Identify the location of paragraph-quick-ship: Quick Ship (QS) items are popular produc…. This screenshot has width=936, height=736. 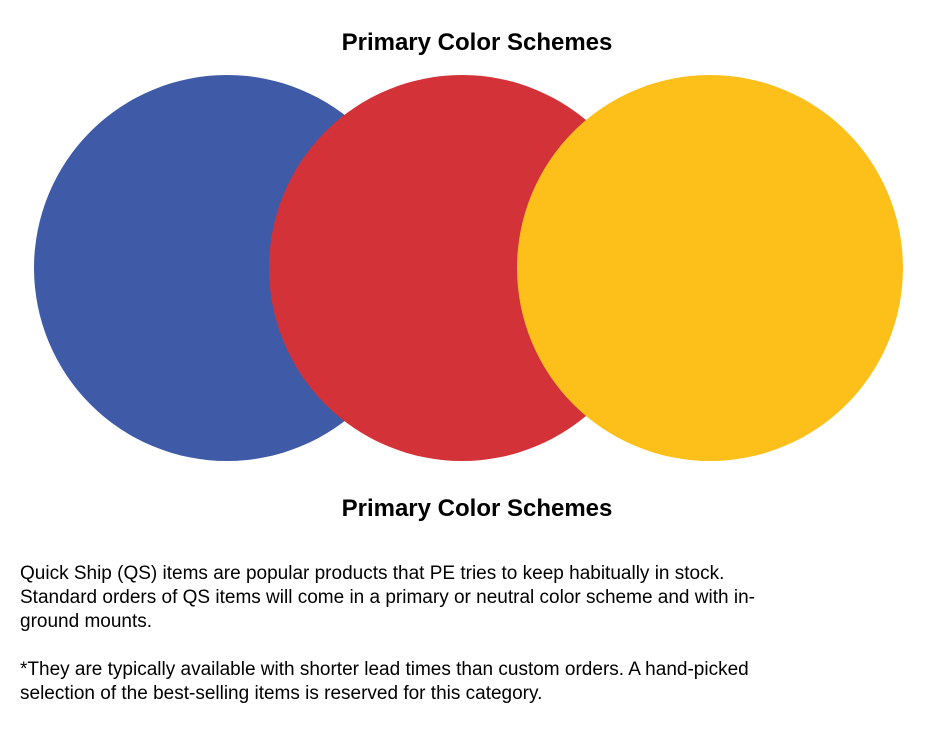
(387, 598).